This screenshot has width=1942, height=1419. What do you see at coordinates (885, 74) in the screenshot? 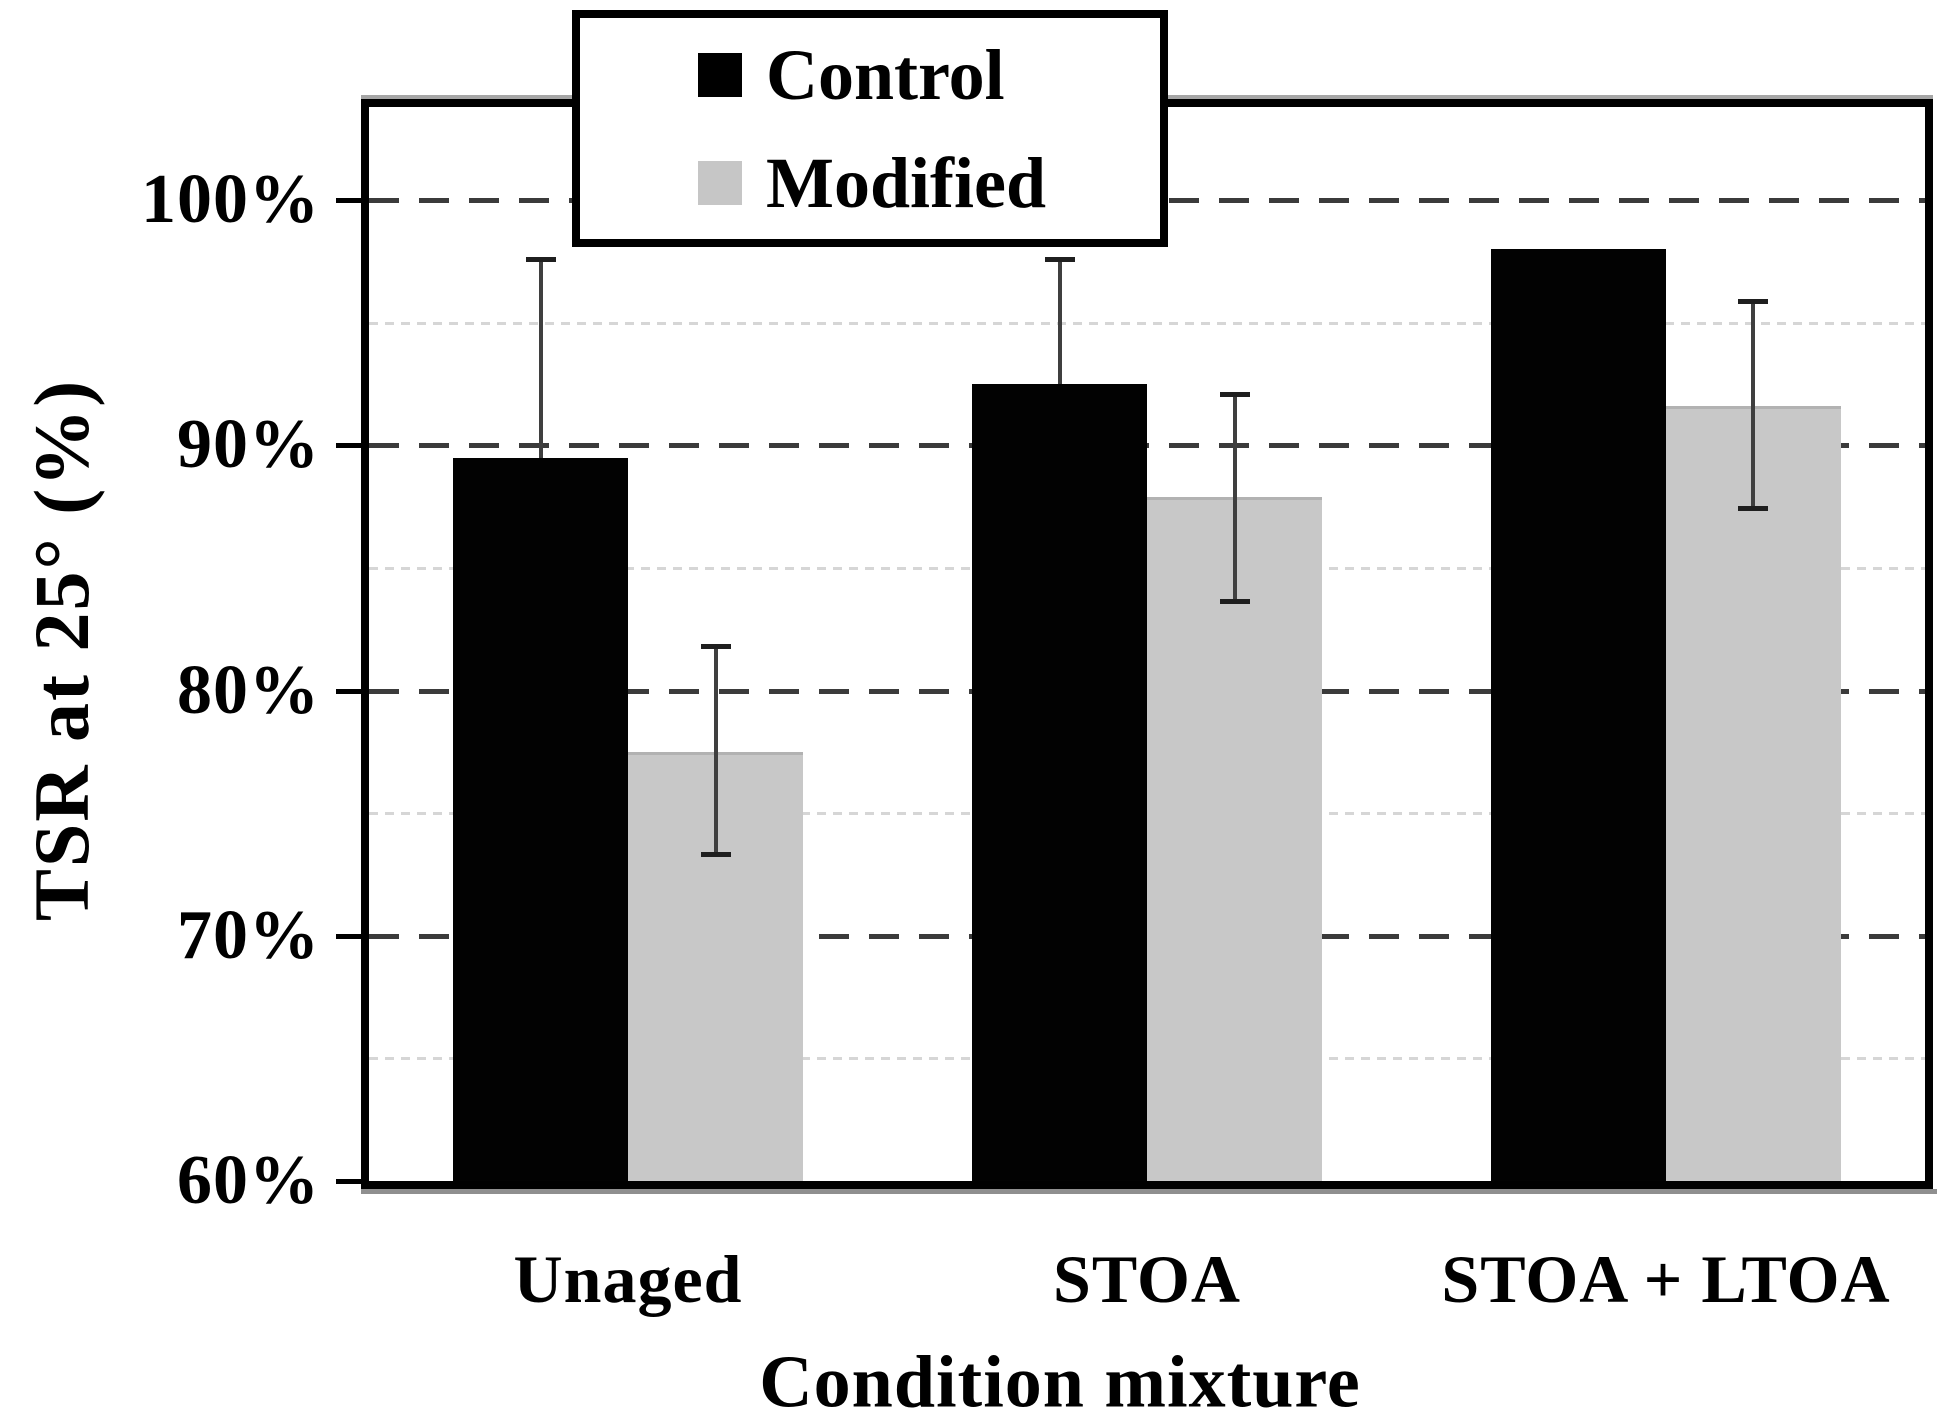
I see `legend-label-control: Control` at bounding box center [885, 74].